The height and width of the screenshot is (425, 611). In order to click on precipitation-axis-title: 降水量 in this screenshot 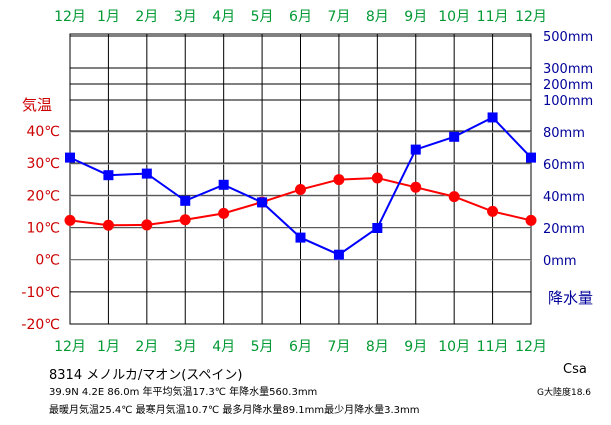, I will do `click(570, 298)`.